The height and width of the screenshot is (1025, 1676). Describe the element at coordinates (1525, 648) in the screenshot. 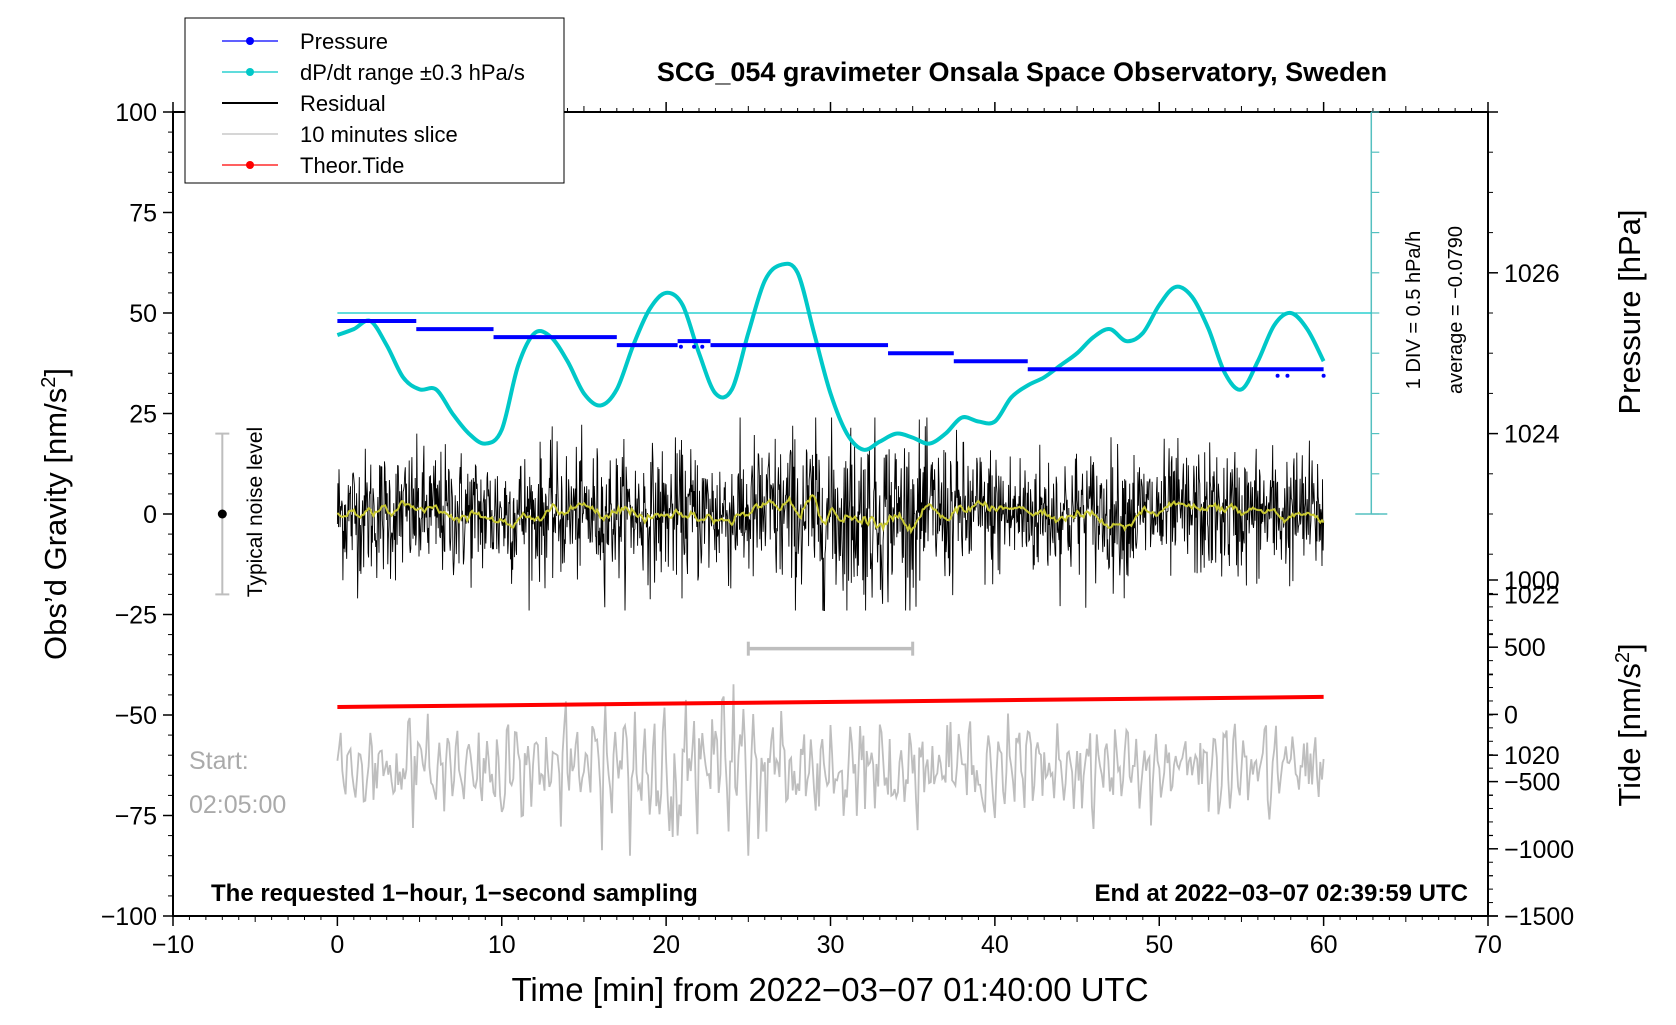

I see `tide-tick-label: 500` at that location.